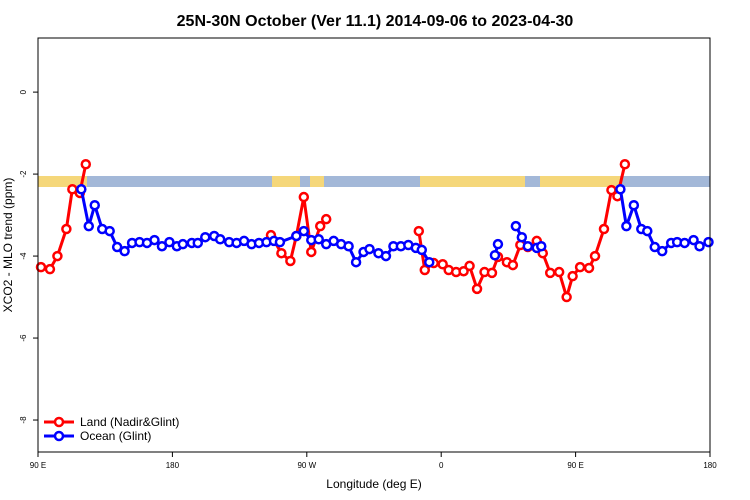 This screenshot has height=500, width=750. Describe the element at coordinates (115, 436) in the screenshot. I see `legend-label: Ocean (Glint)` at that location.